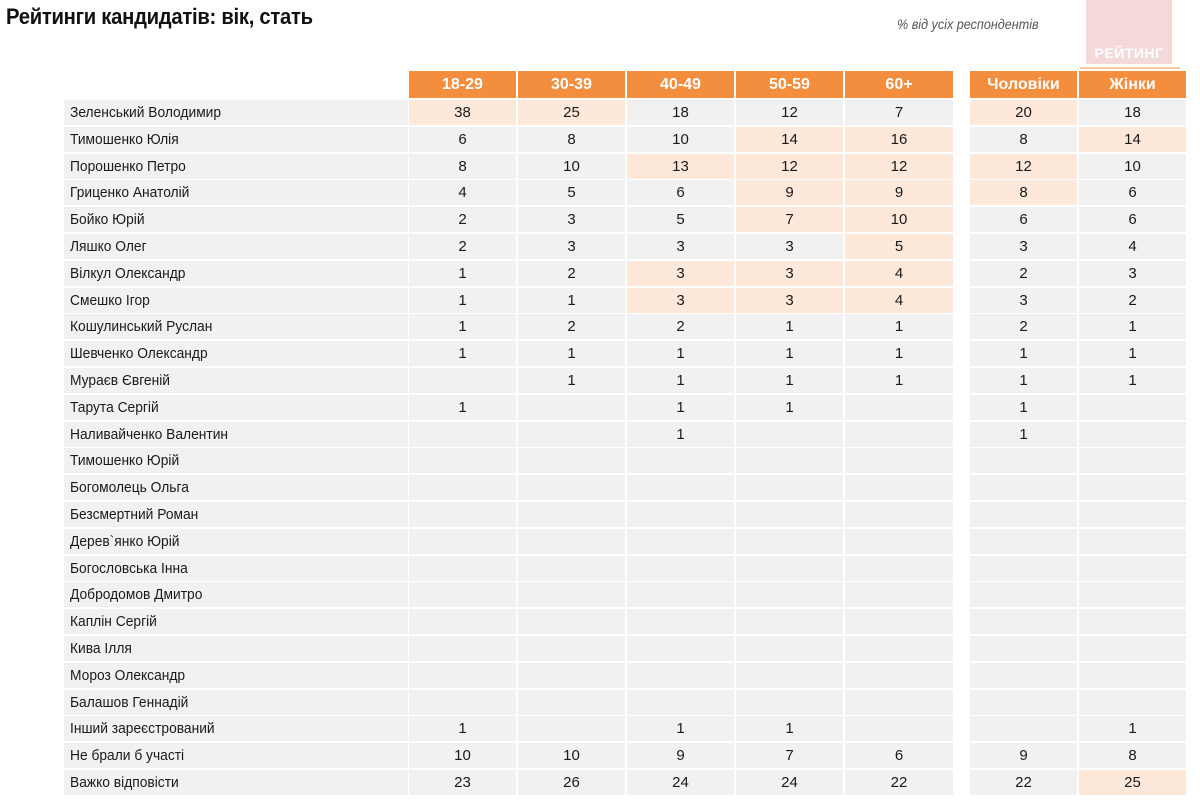 This screenshot has height=805, width=1200. I want to click on candidate-name: Балашов Геннадій, so click(236, 702).